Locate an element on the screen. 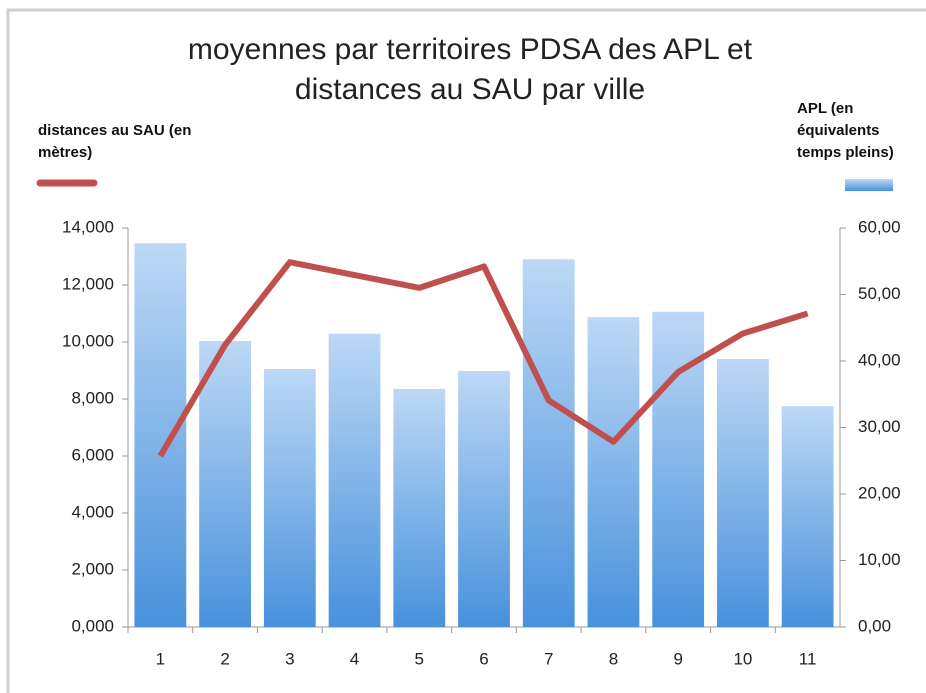 The width and height of the screenshot is (926, 693). x-tick-label: 2 is located at coordinates (224, 658).